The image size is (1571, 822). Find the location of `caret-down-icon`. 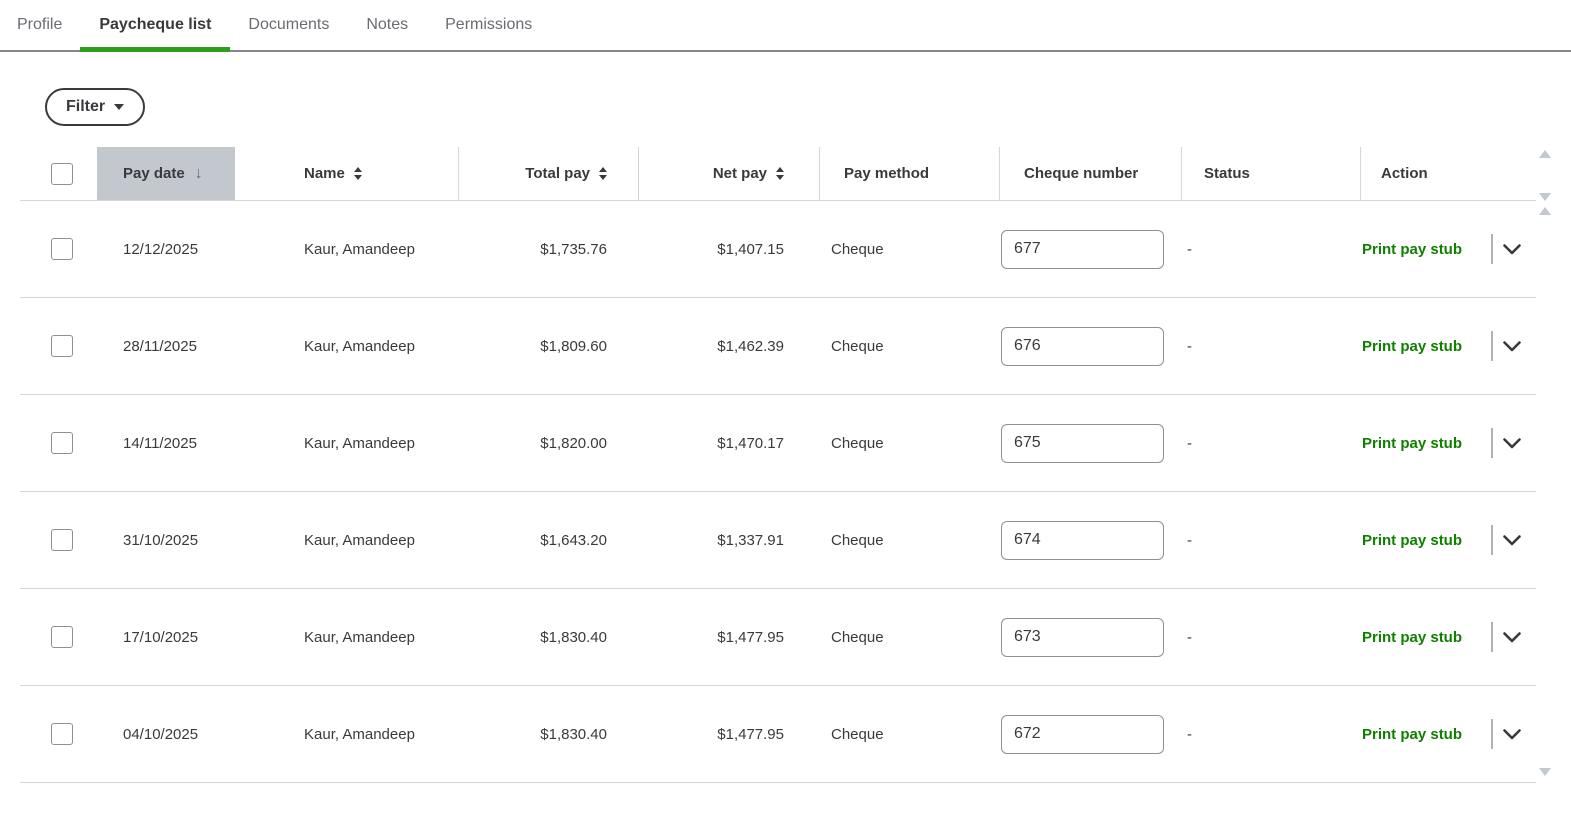

caret-down-icon is located at coordinates (119, 107).